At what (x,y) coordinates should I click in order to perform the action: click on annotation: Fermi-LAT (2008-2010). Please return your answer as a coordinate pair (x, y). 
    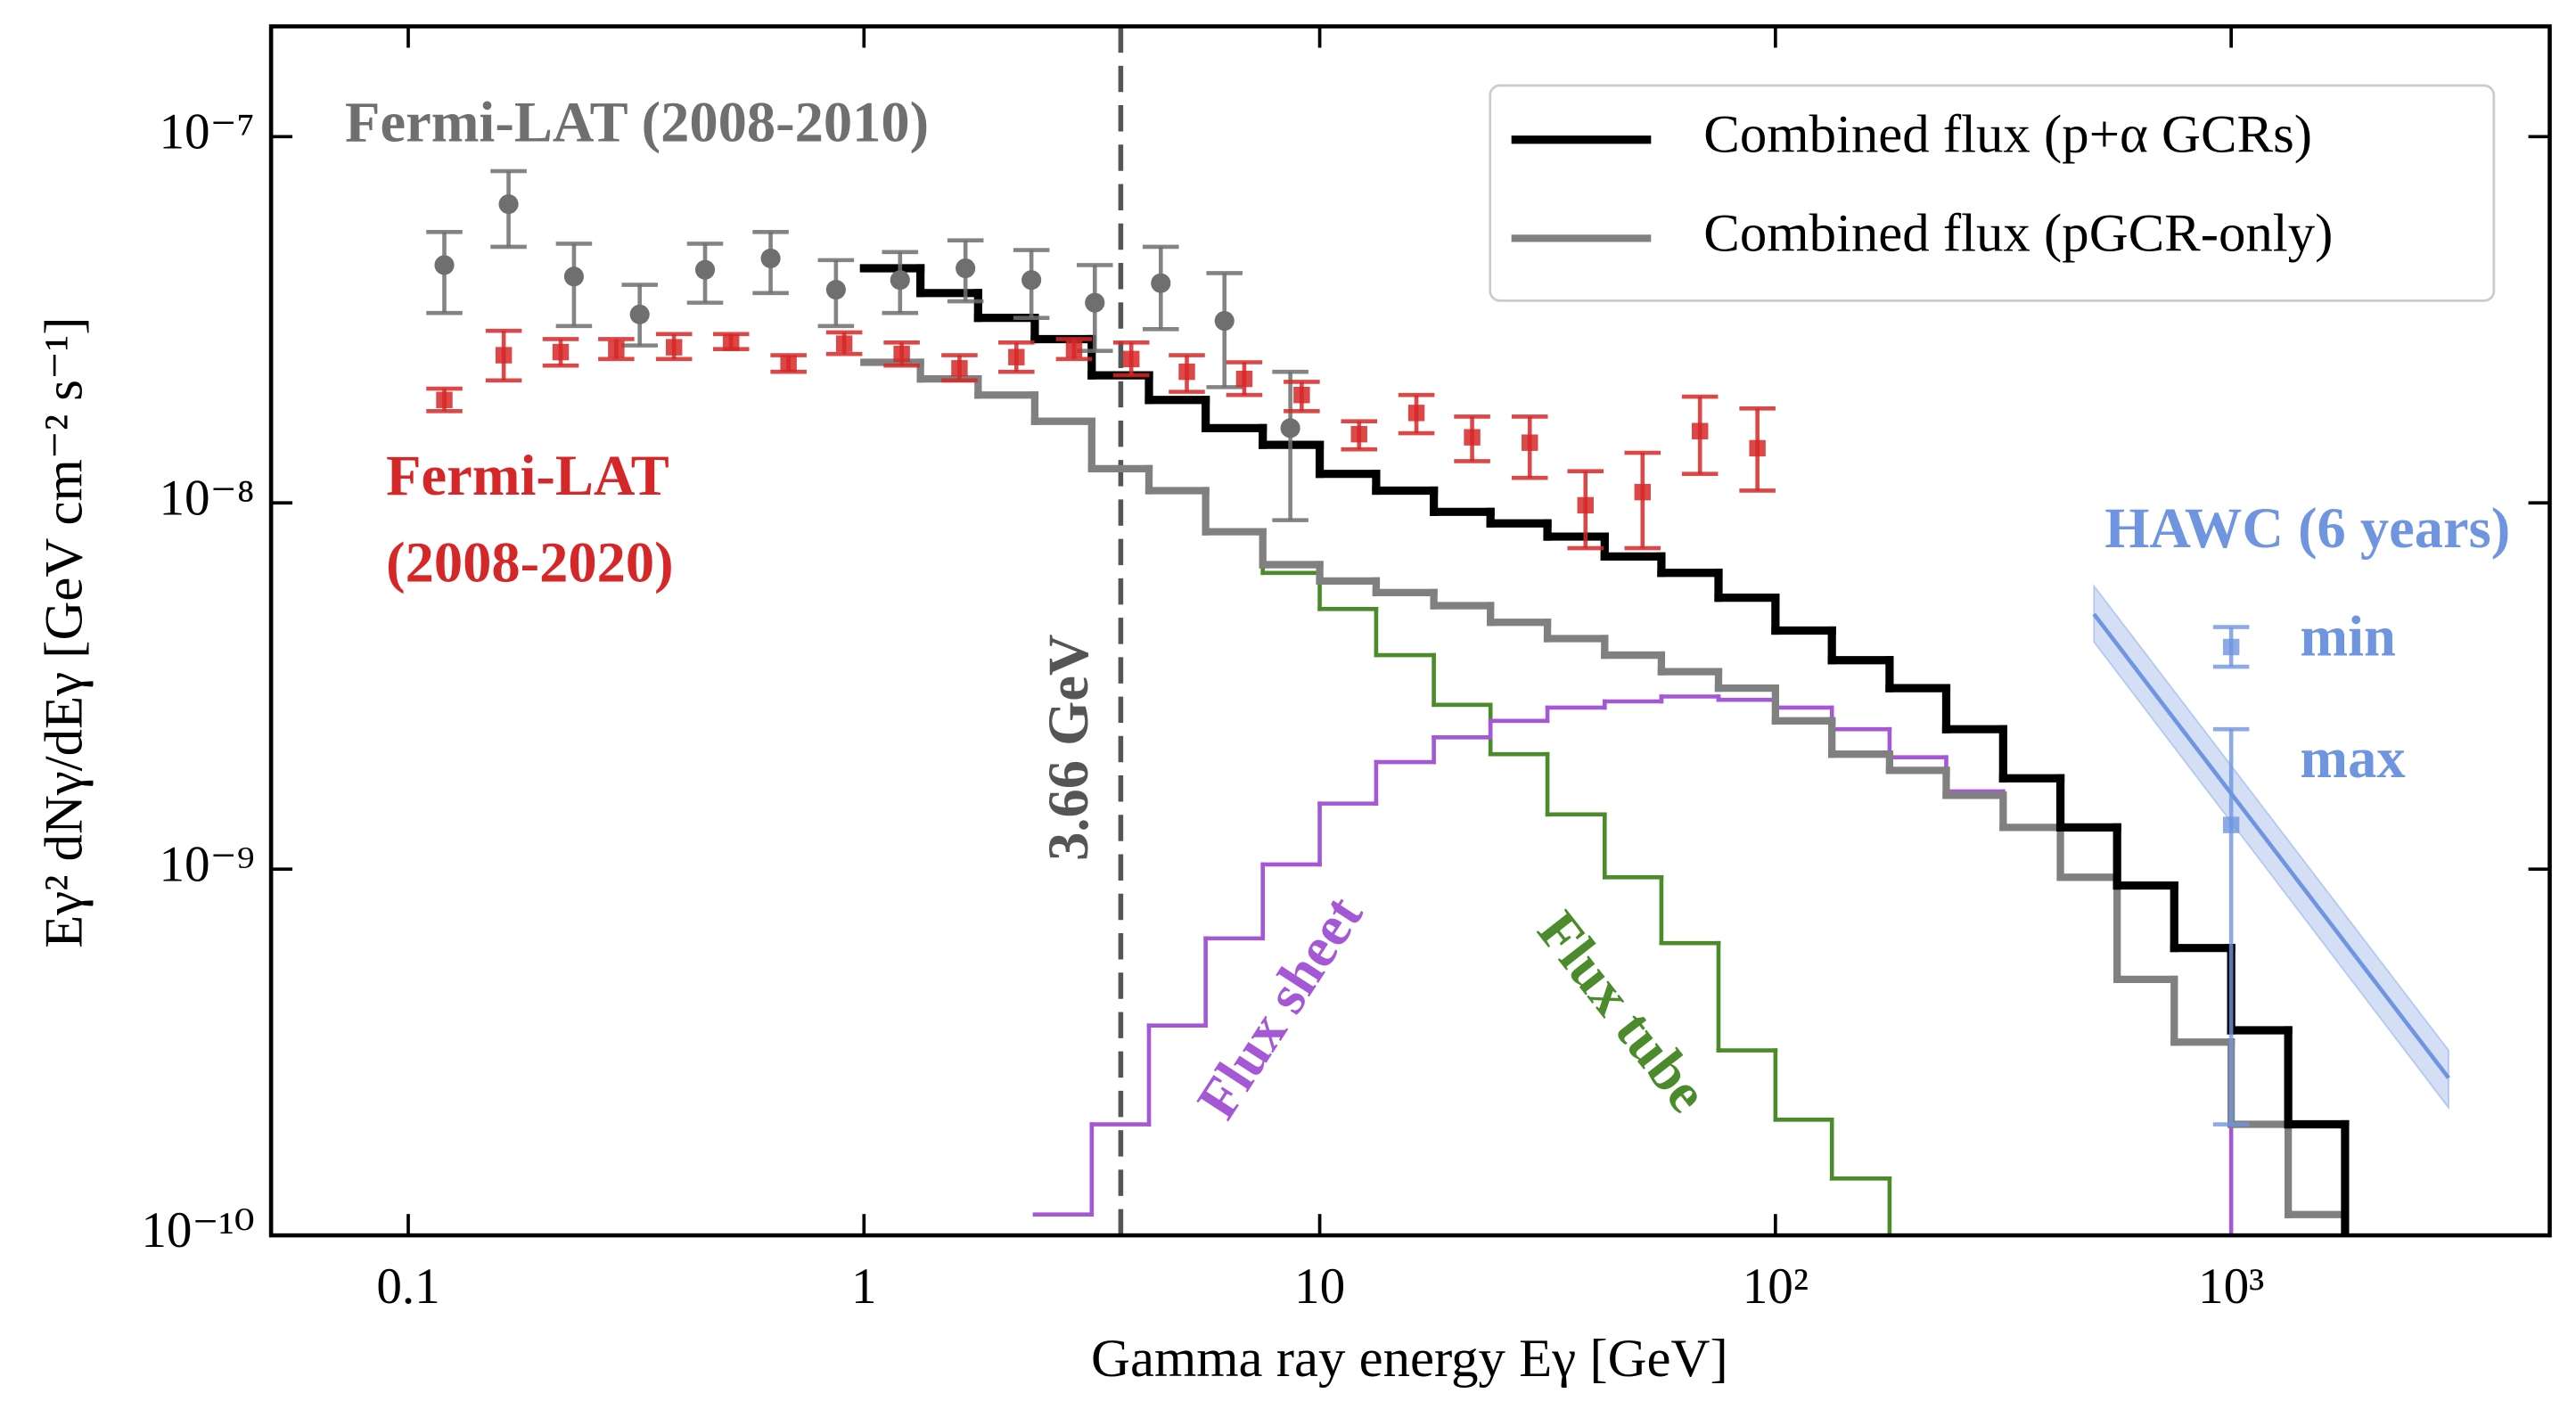
    Looking at the image, I should click on (637, 122).